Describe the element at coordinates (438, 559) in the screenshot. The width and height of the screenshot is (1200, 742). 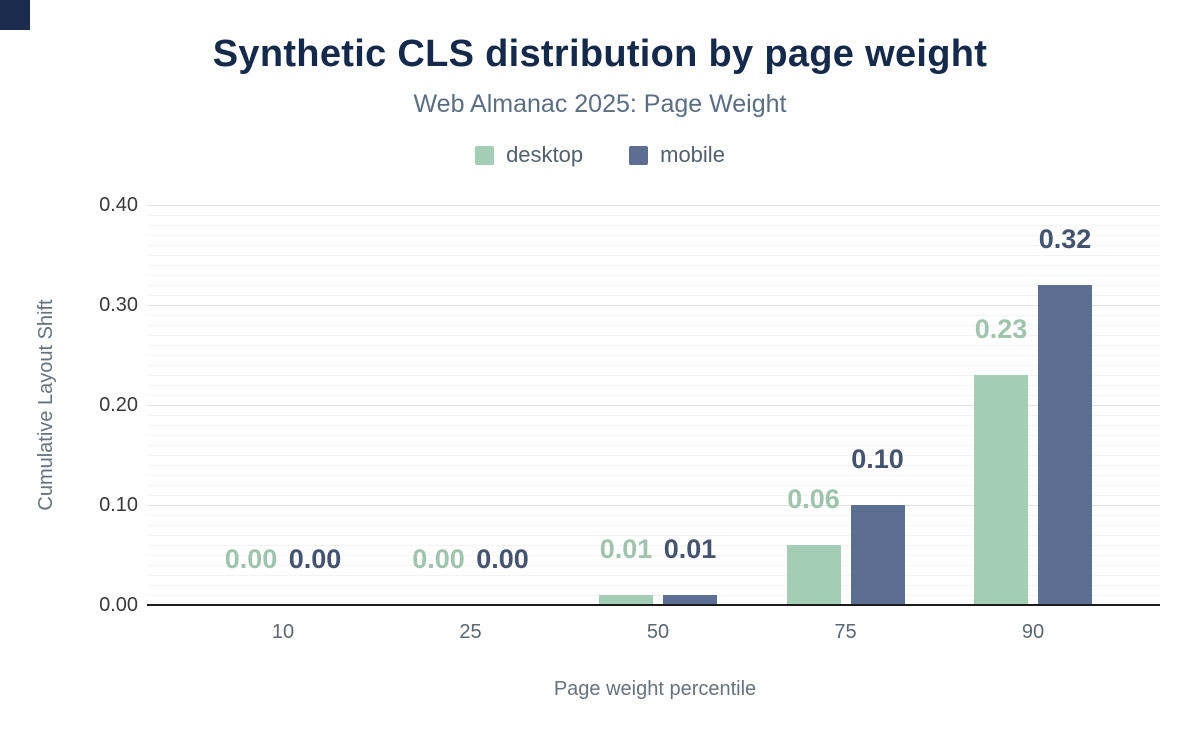
I see `value-label-desktop-25: 0.00` at that location.